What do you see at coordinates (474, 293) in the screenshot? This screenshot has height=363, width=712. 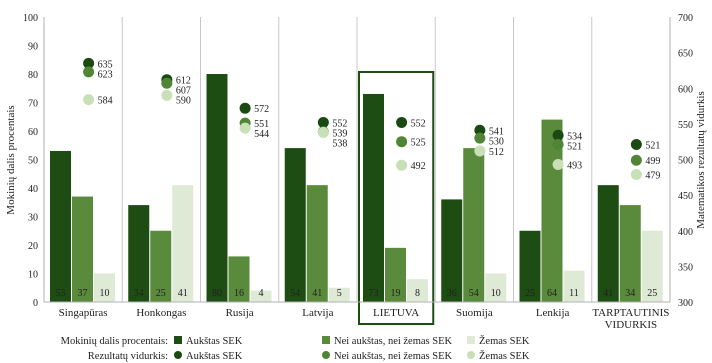 I see `bar-value-label: 54` at bounding box center [474, 293].